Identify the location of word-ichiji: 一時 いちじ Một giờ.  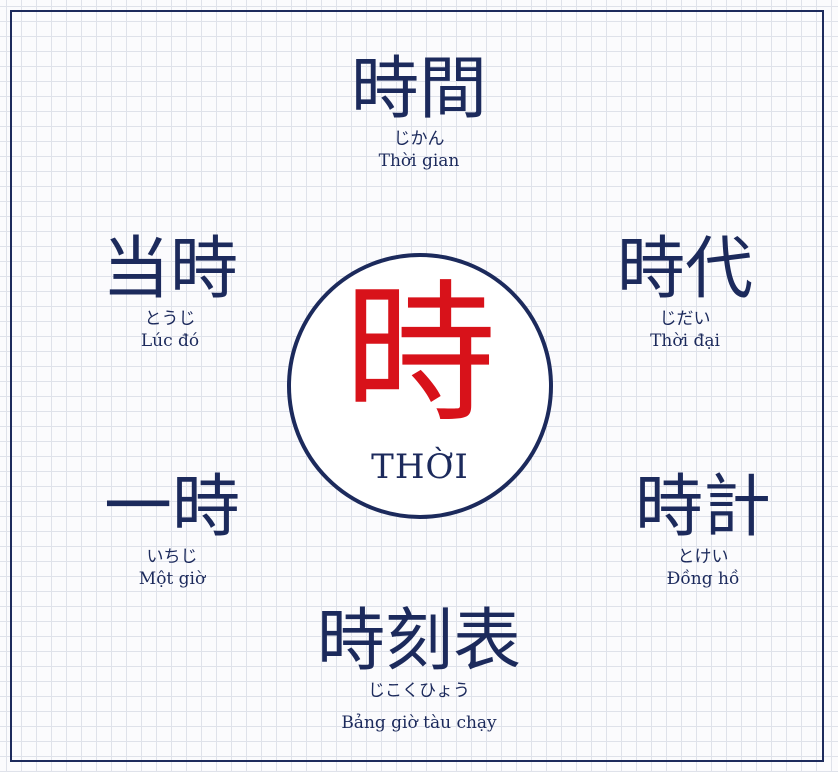
(172, 530).